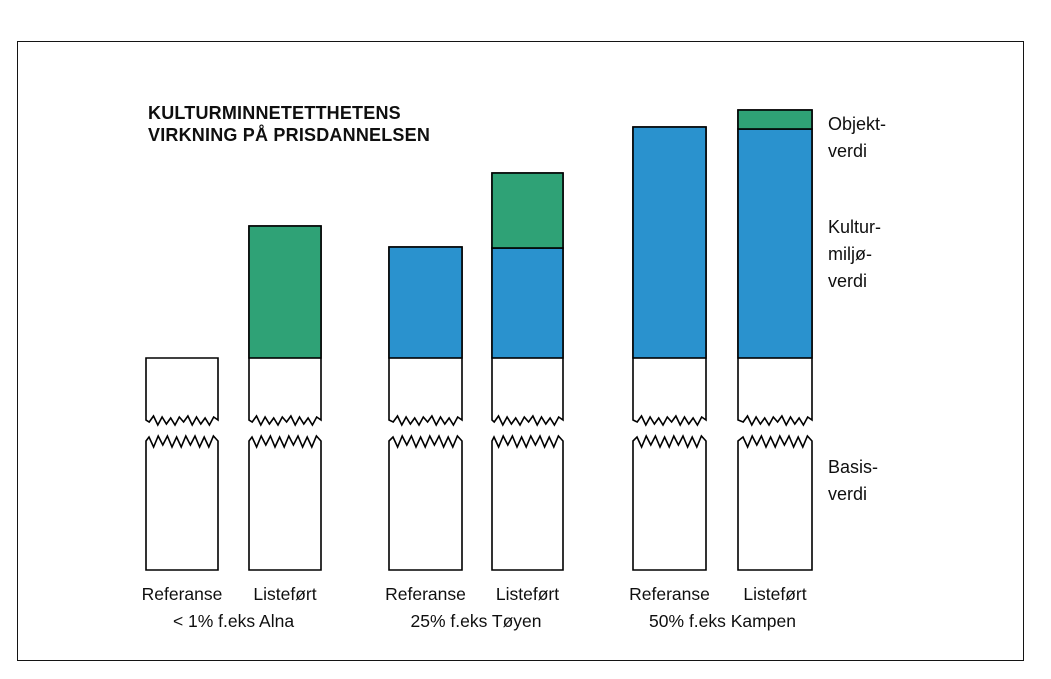  I want to click on legend-basisverdi: Basis- verdi, so click(853, 481).